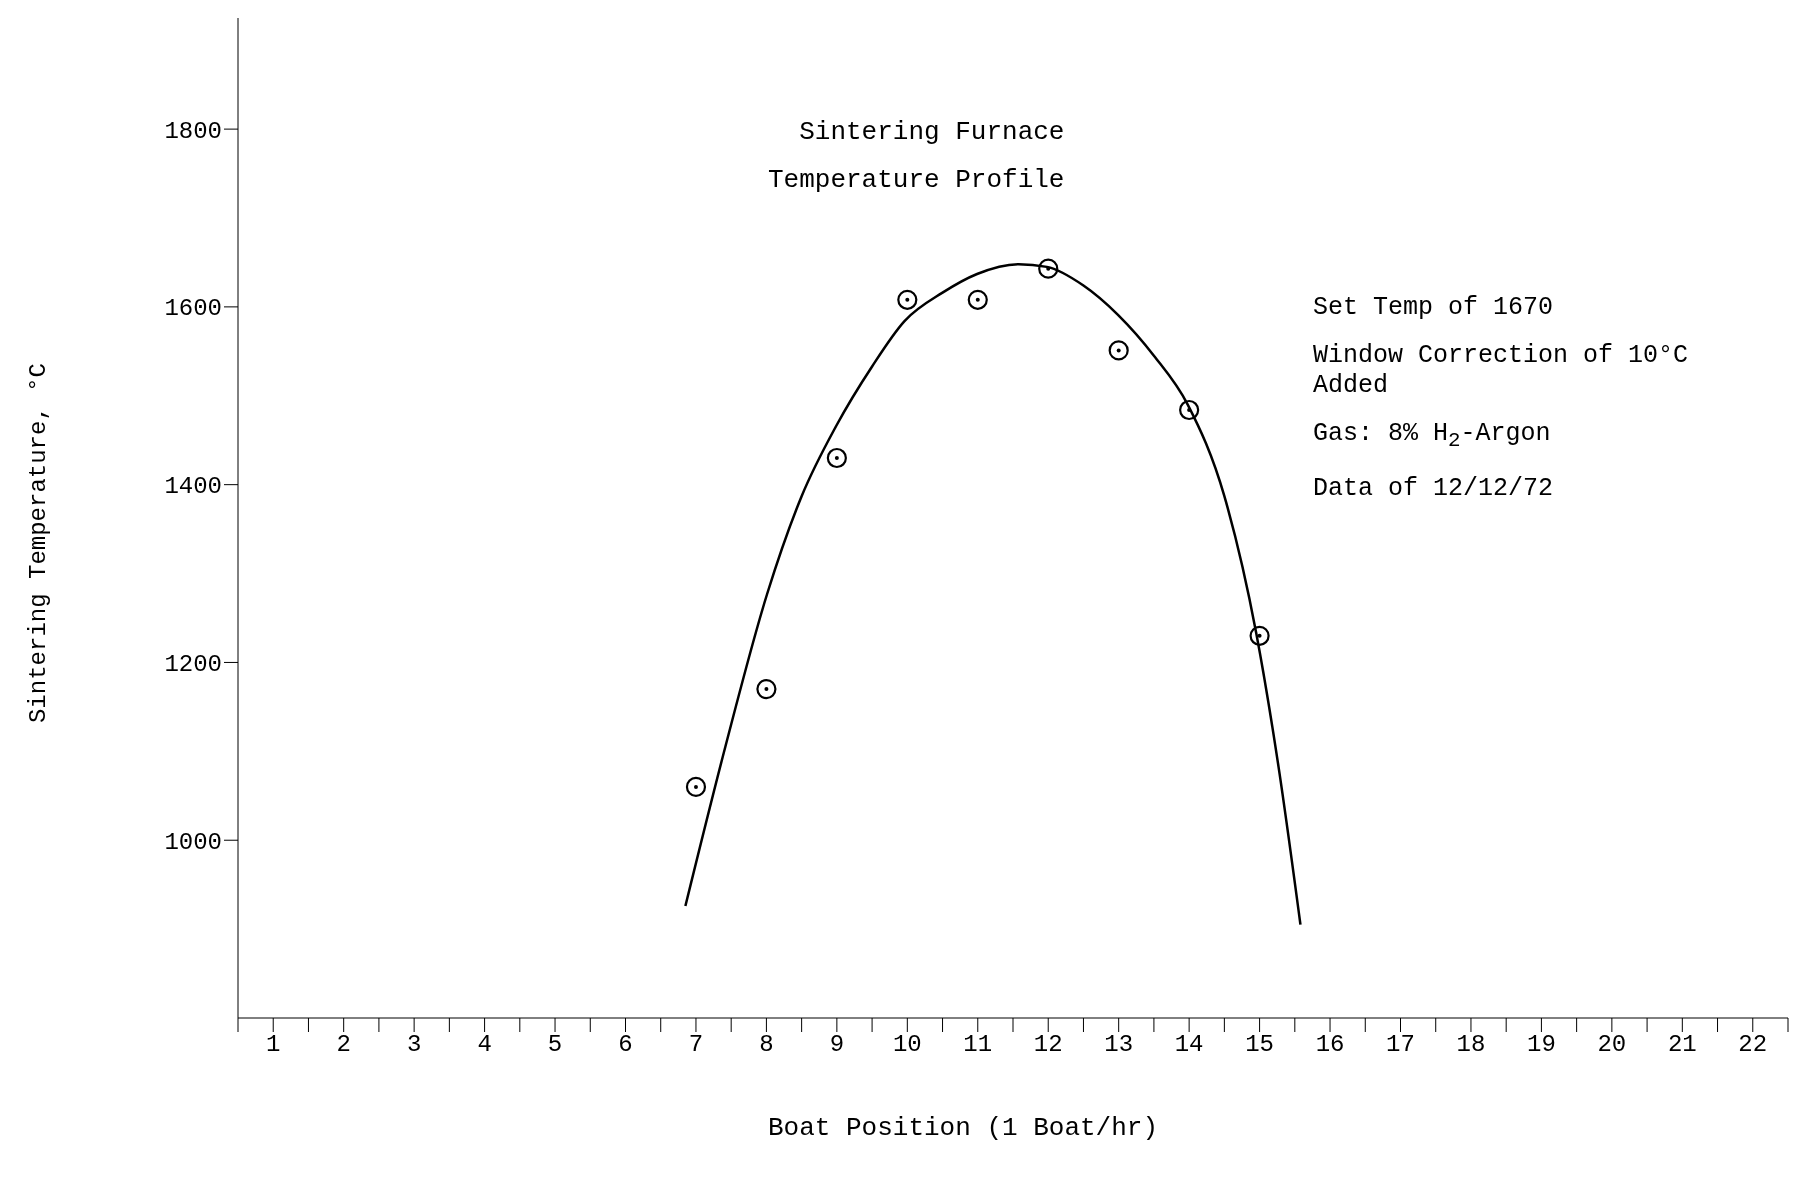 This screenshot has width=1814, height=1179. Describe the element at coordinates (1433, 488) in the screenshot. I see `annotation: Data of 12/12/72` at that location.